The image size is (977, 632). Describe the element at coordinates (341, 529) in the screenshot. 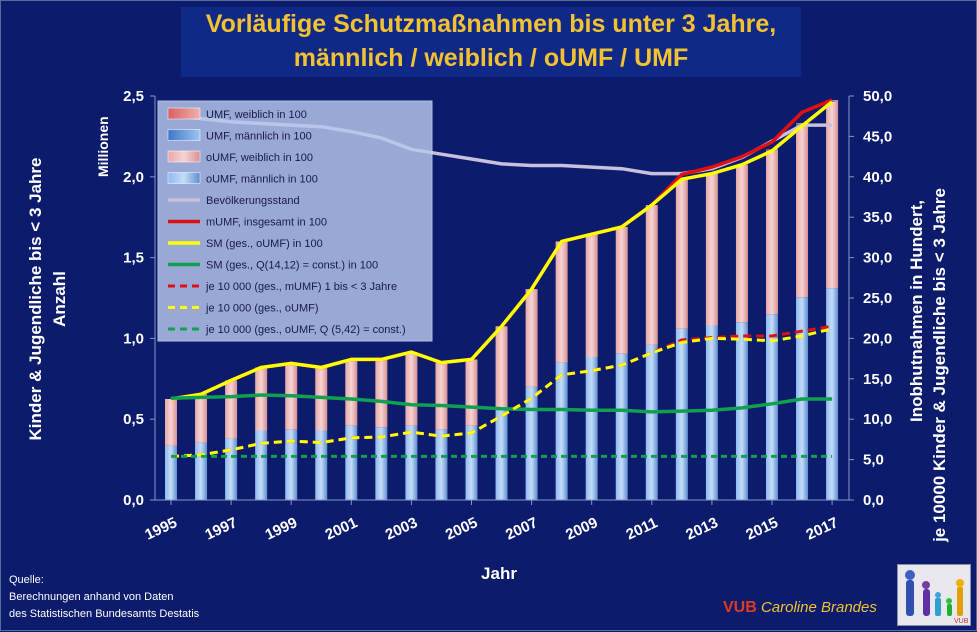

I see `x-tick-label: 2001` at that location.